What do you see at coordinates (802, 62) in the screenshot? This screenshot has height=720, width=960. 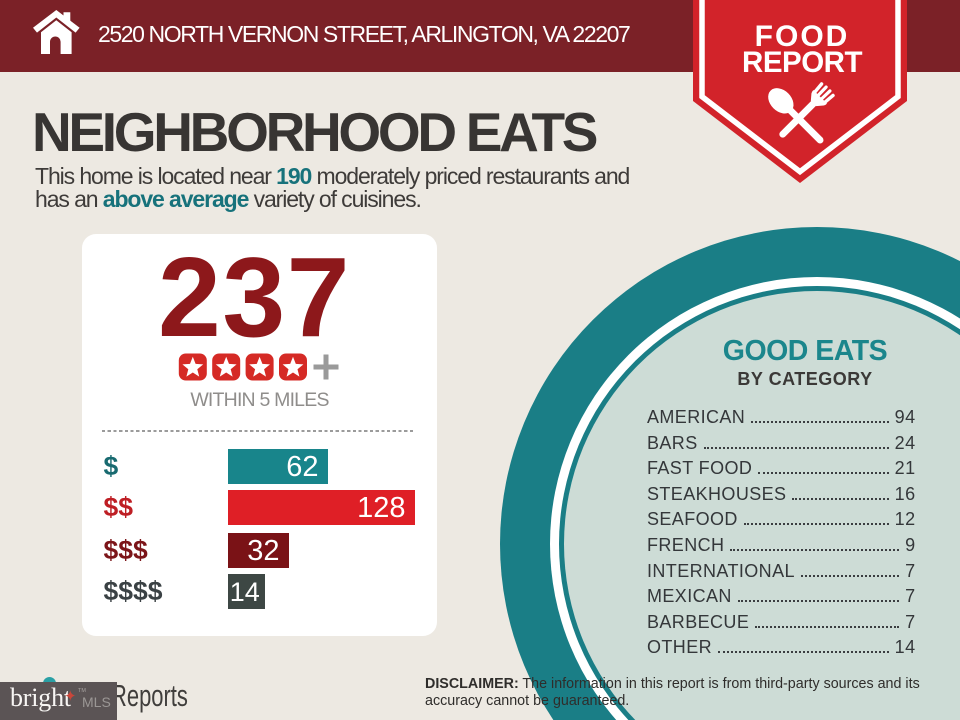 I see `svg-text: REPORT` at bounding box center [802, 62].